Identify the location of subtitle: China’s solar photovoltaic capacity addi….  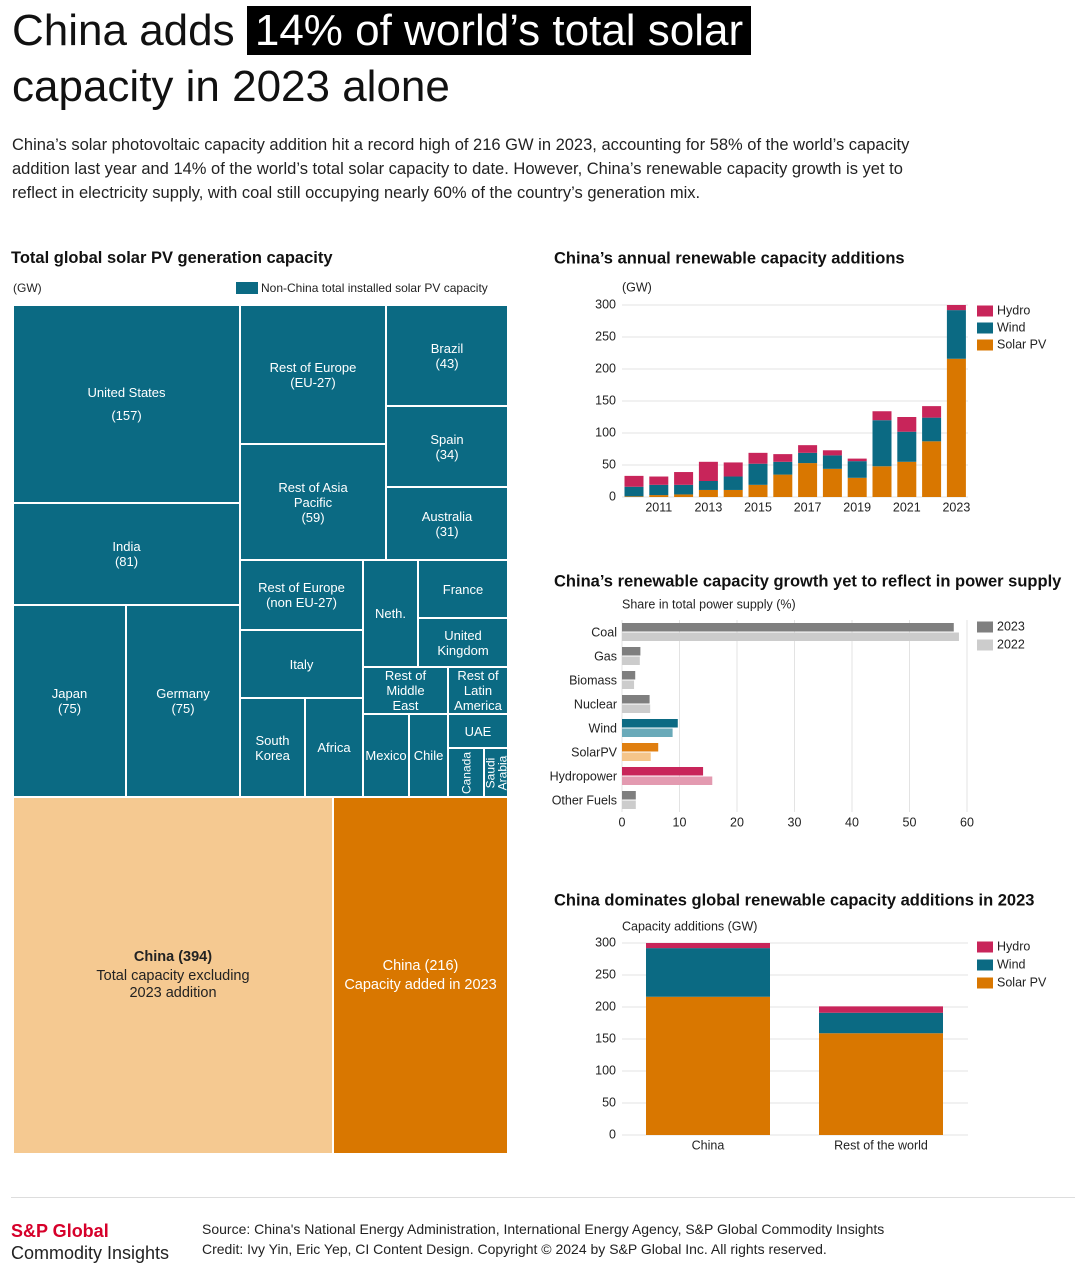
(461, 169).